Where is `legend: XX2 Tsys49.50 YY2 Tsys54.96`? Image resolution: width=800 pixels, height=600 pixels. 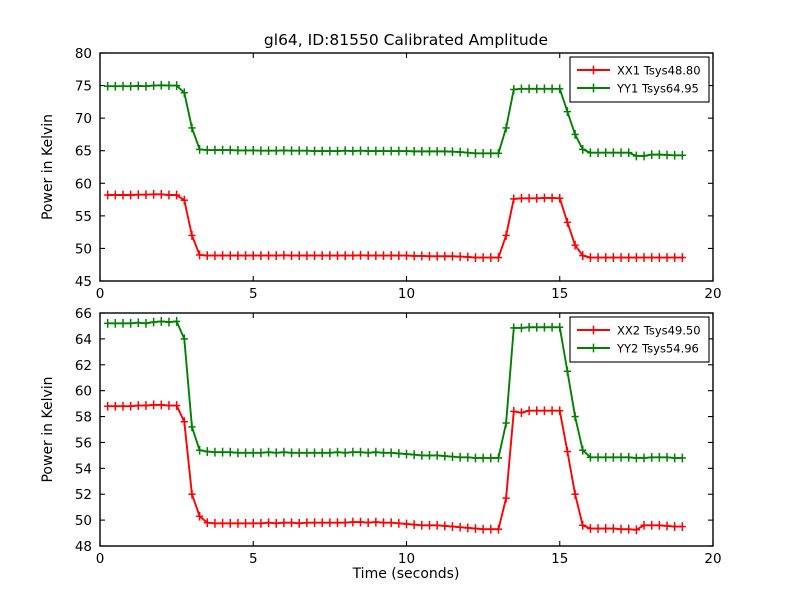
legend: XX2 Tsys49.50 YY2 Tsys54.96 is located at coordinates (639, 339).